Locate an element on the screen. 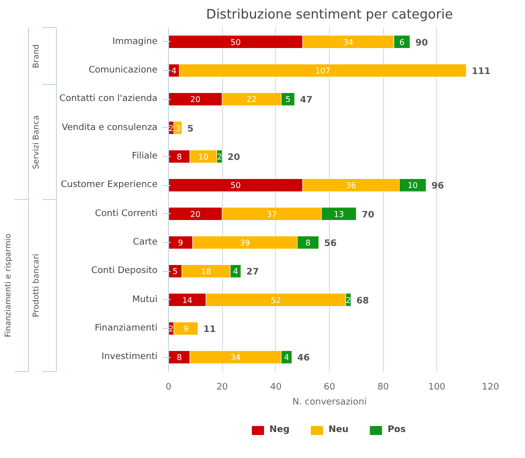 The height and width of the screenshot is (458, 525). legend-label: Neu is located at coordinates (338, 430).